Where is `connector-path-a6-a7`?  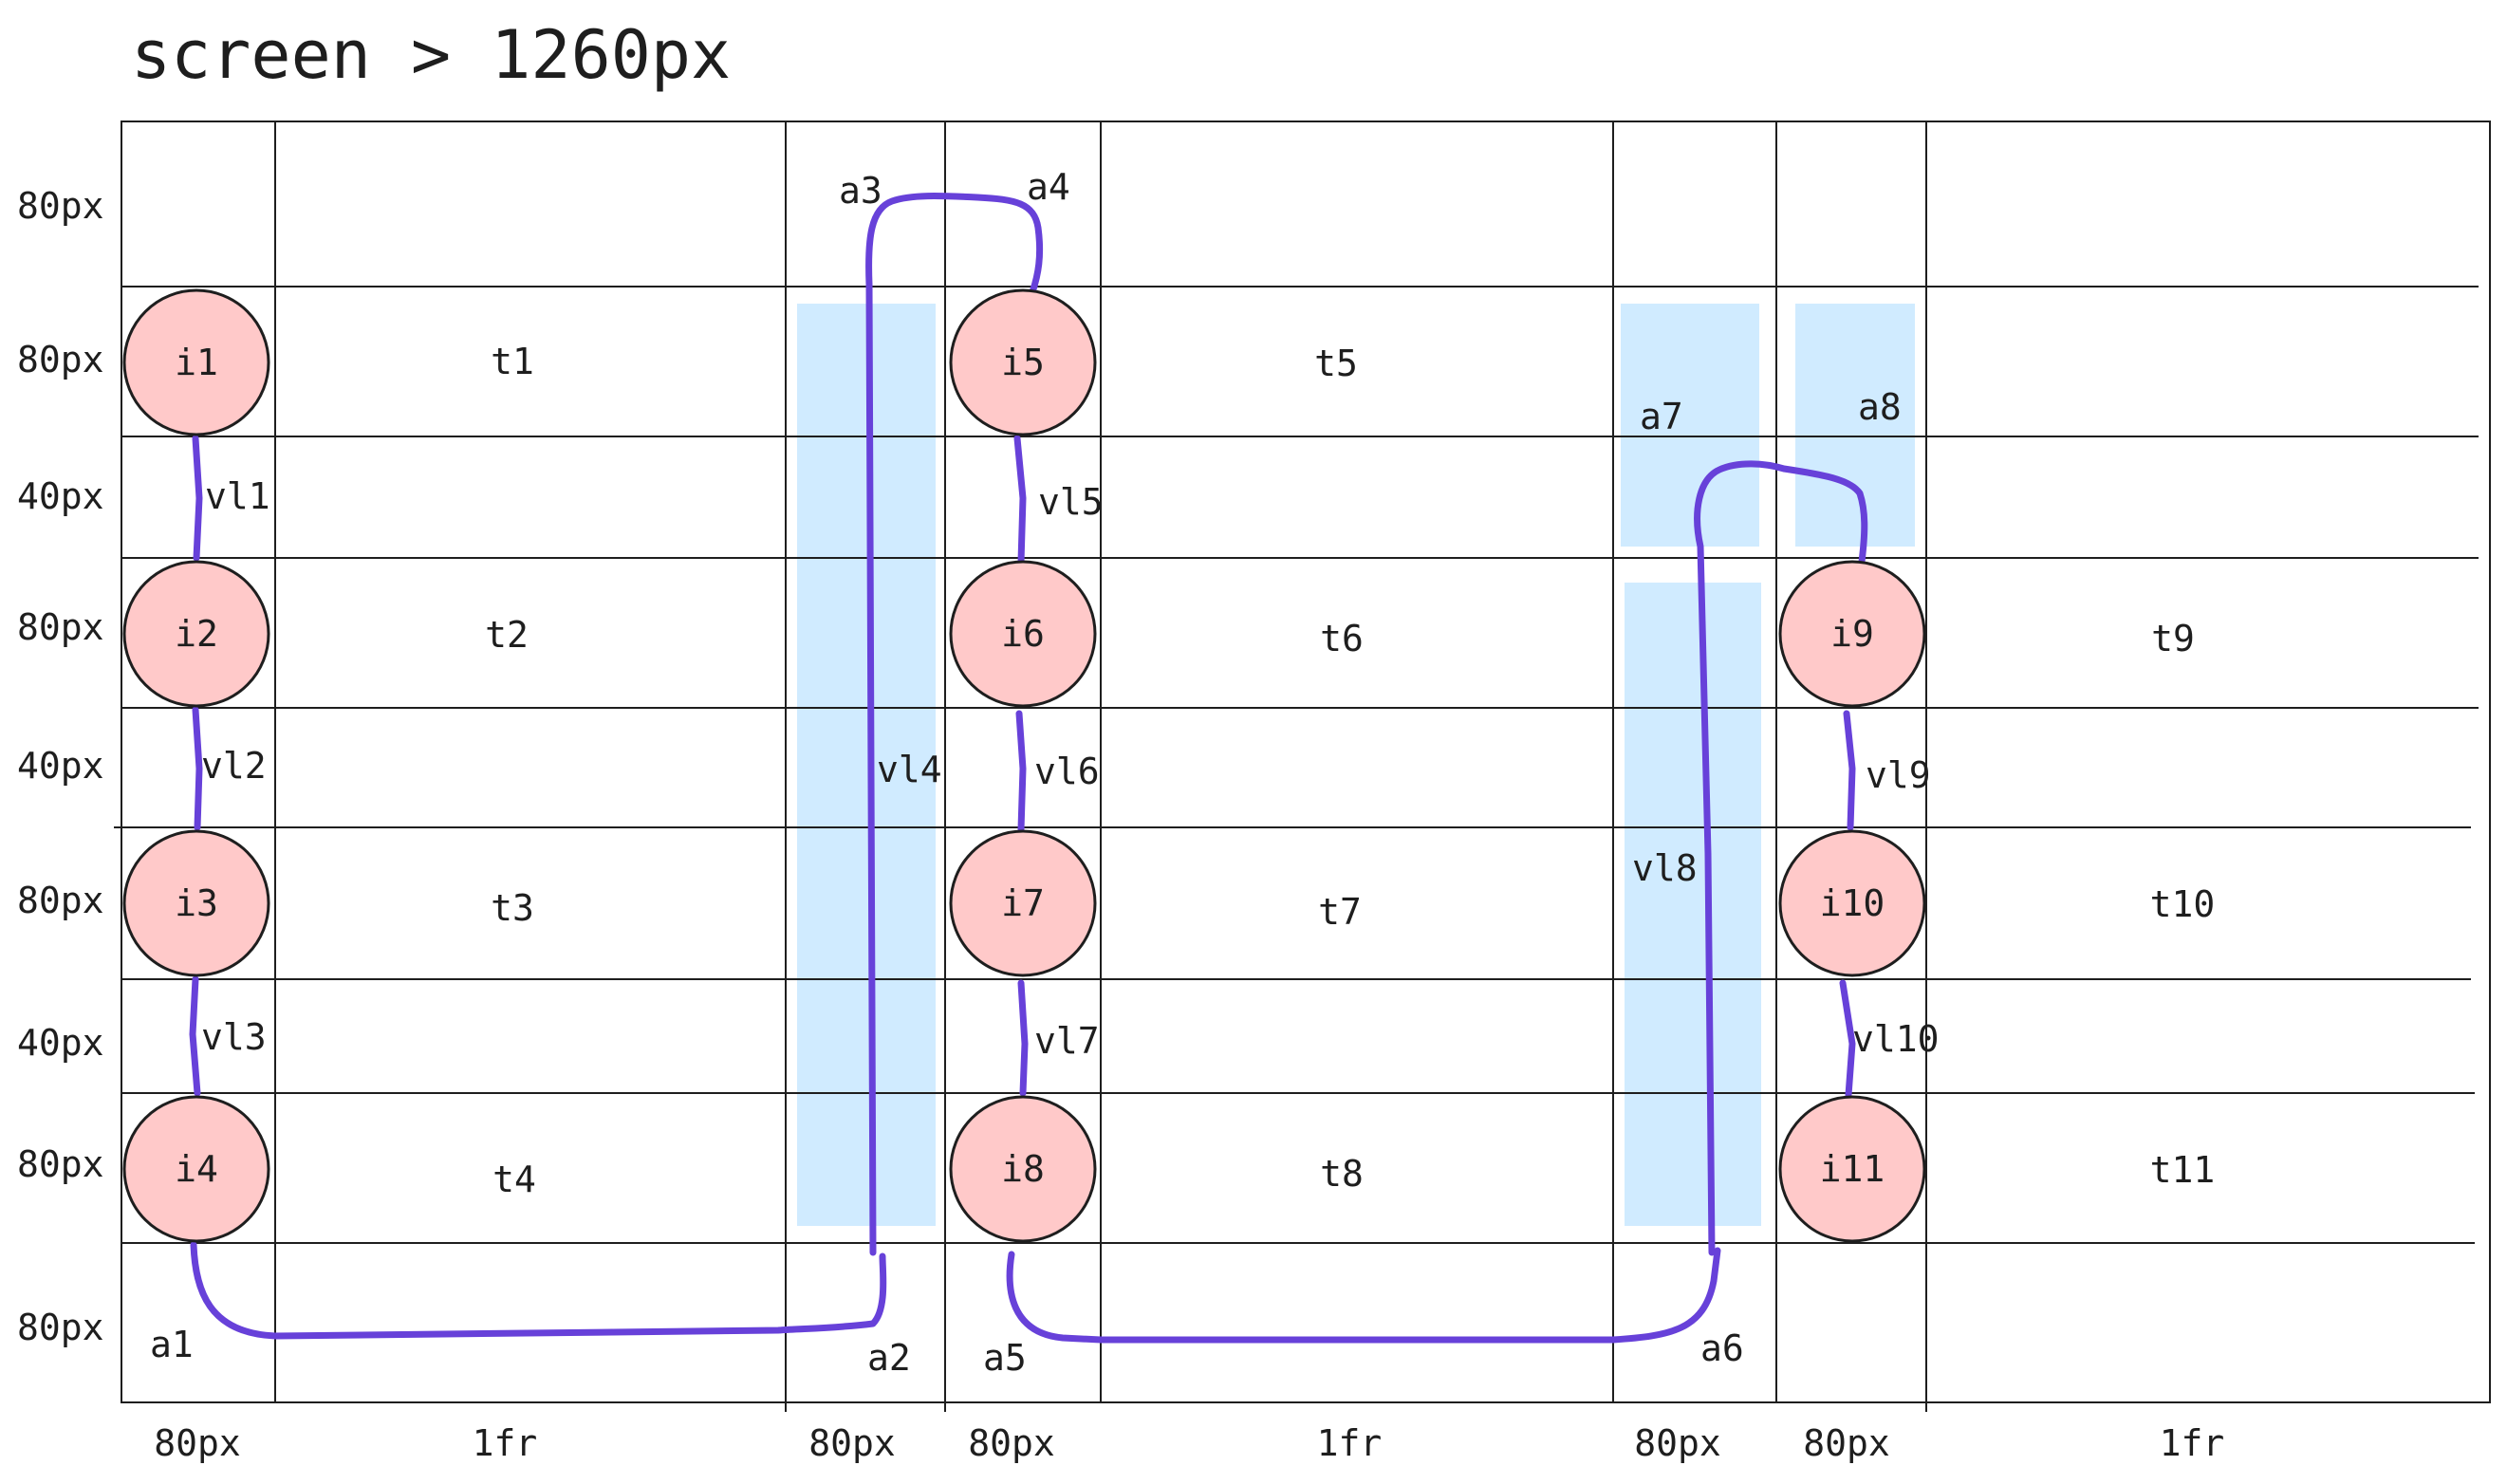
connector-path-a6-a7 is located at coordinates (1781, 858).